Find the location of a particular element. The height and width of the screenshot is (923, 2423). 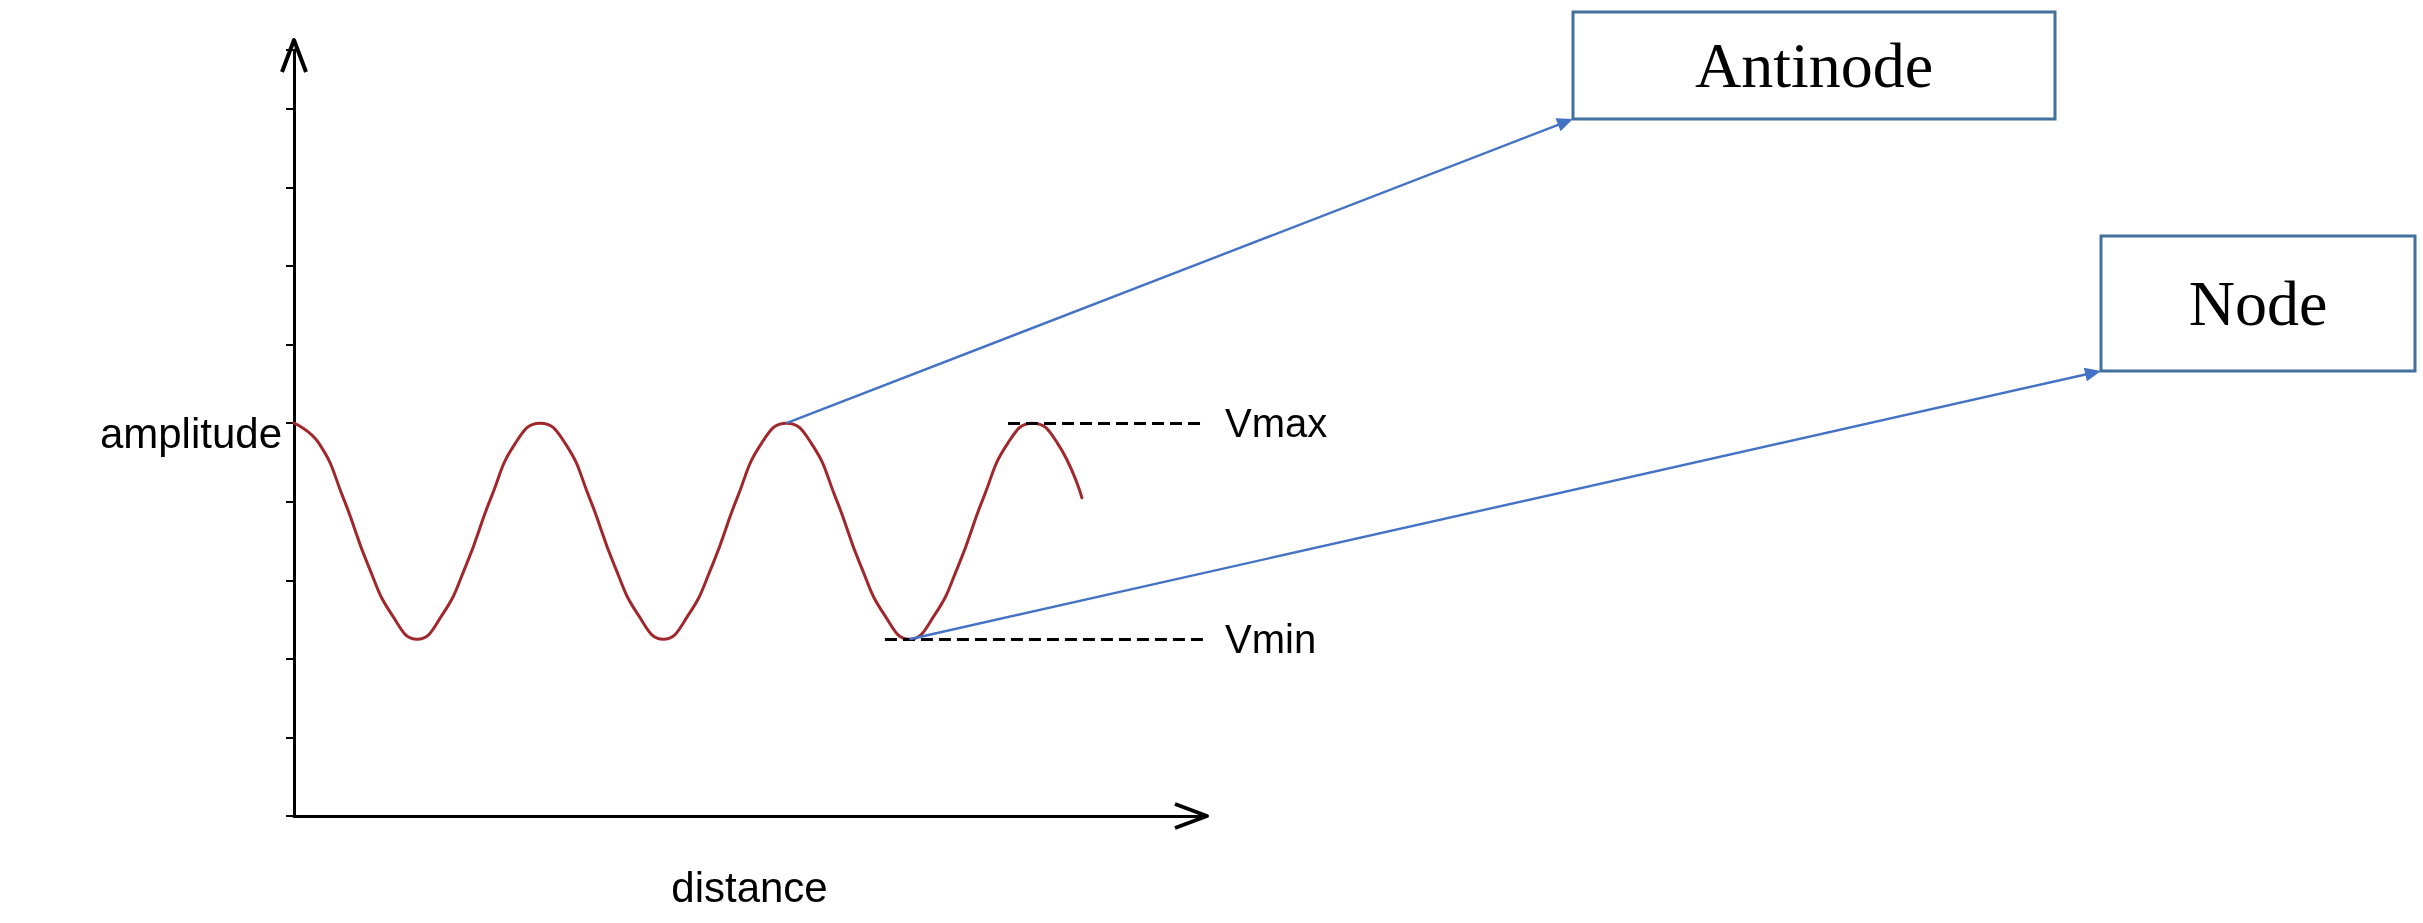

x-axis-title: distance is located at coordinates (749, 887).